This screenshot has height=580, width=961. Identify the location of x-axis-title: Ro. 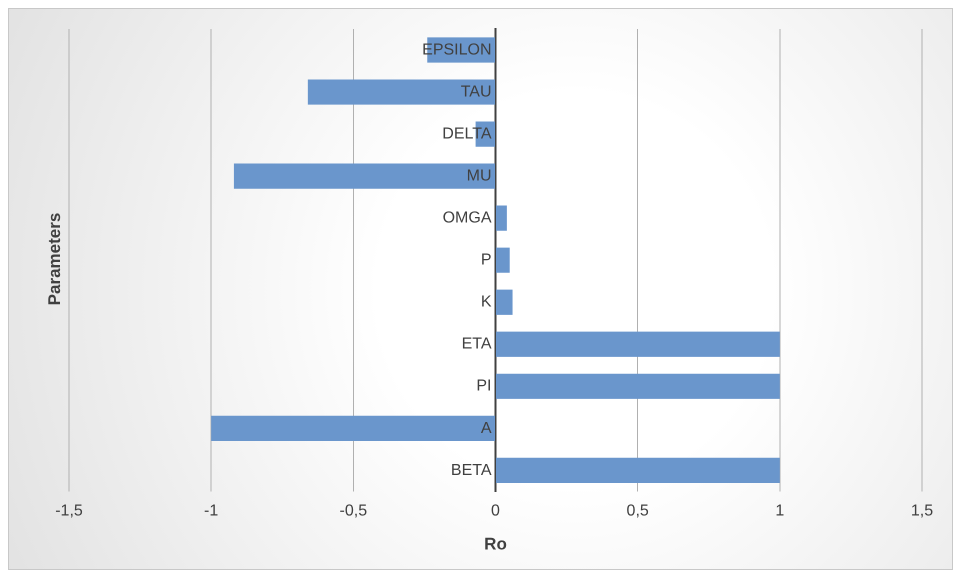
(495, 544).